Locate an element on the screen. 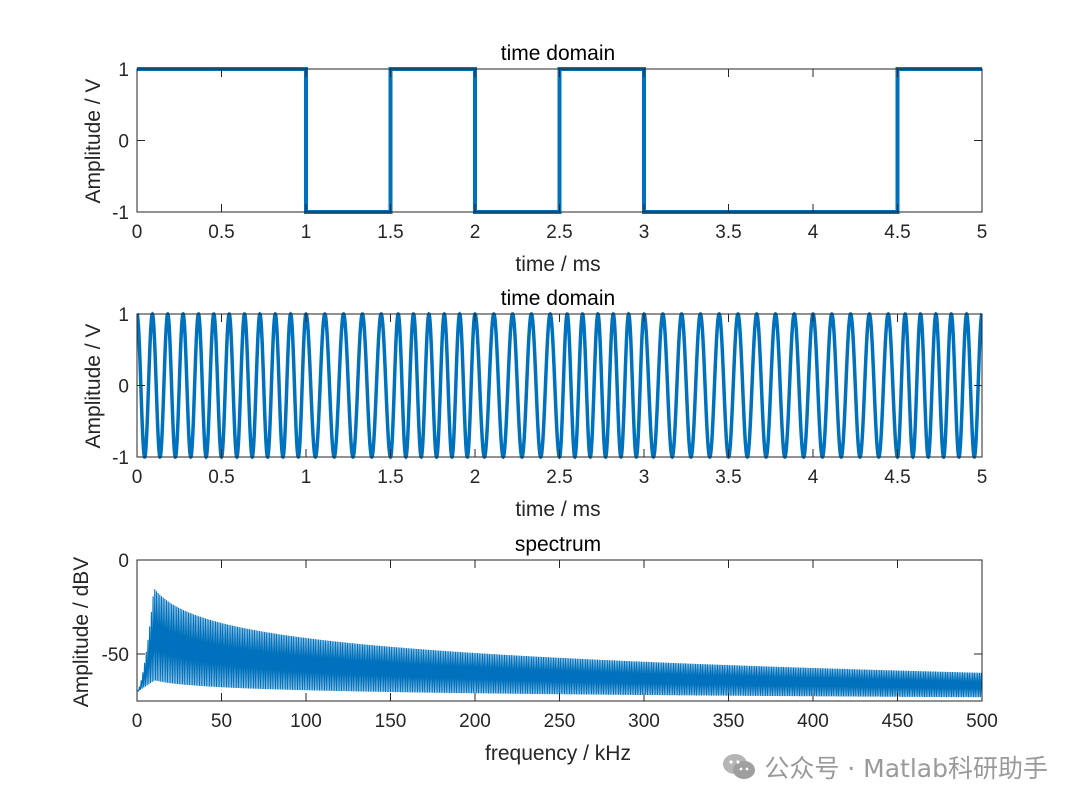 This screenshot has height=807, width=1080. x-axis-label-1: time / ms is located at coordinates (557, 264).